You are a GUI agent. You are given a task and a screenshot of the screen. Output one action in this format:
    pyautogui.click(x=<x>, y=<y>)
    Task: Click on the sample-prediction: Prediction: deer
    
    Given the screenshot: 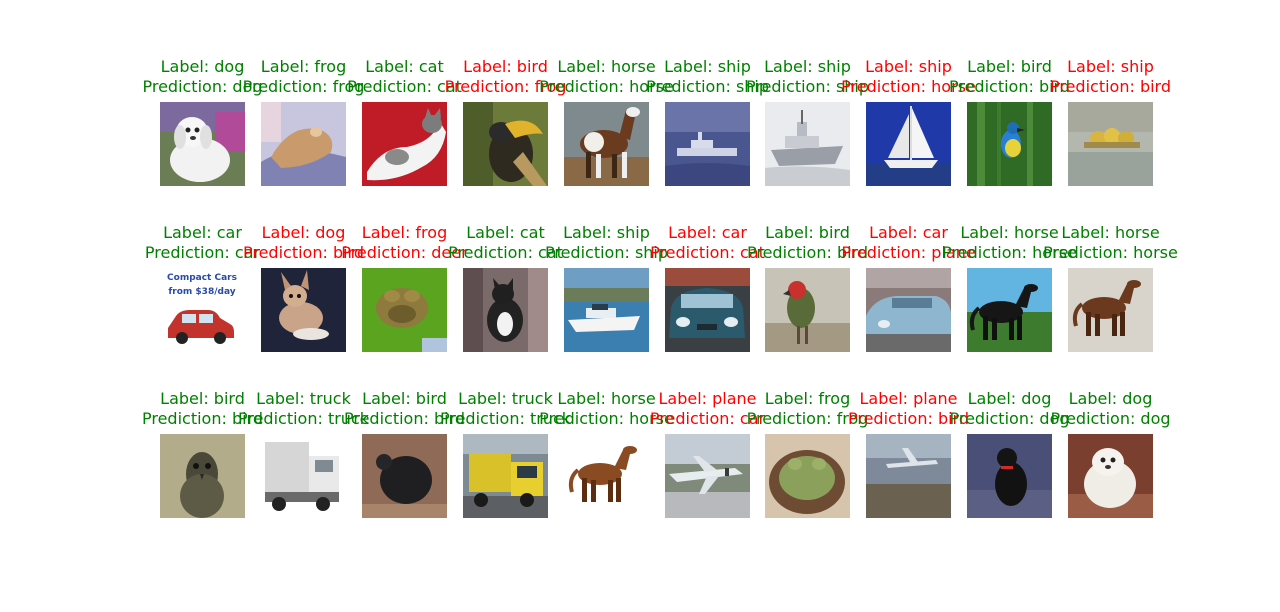 What is the action you would take?
    pyautogui.click(x=404, y=252)
    